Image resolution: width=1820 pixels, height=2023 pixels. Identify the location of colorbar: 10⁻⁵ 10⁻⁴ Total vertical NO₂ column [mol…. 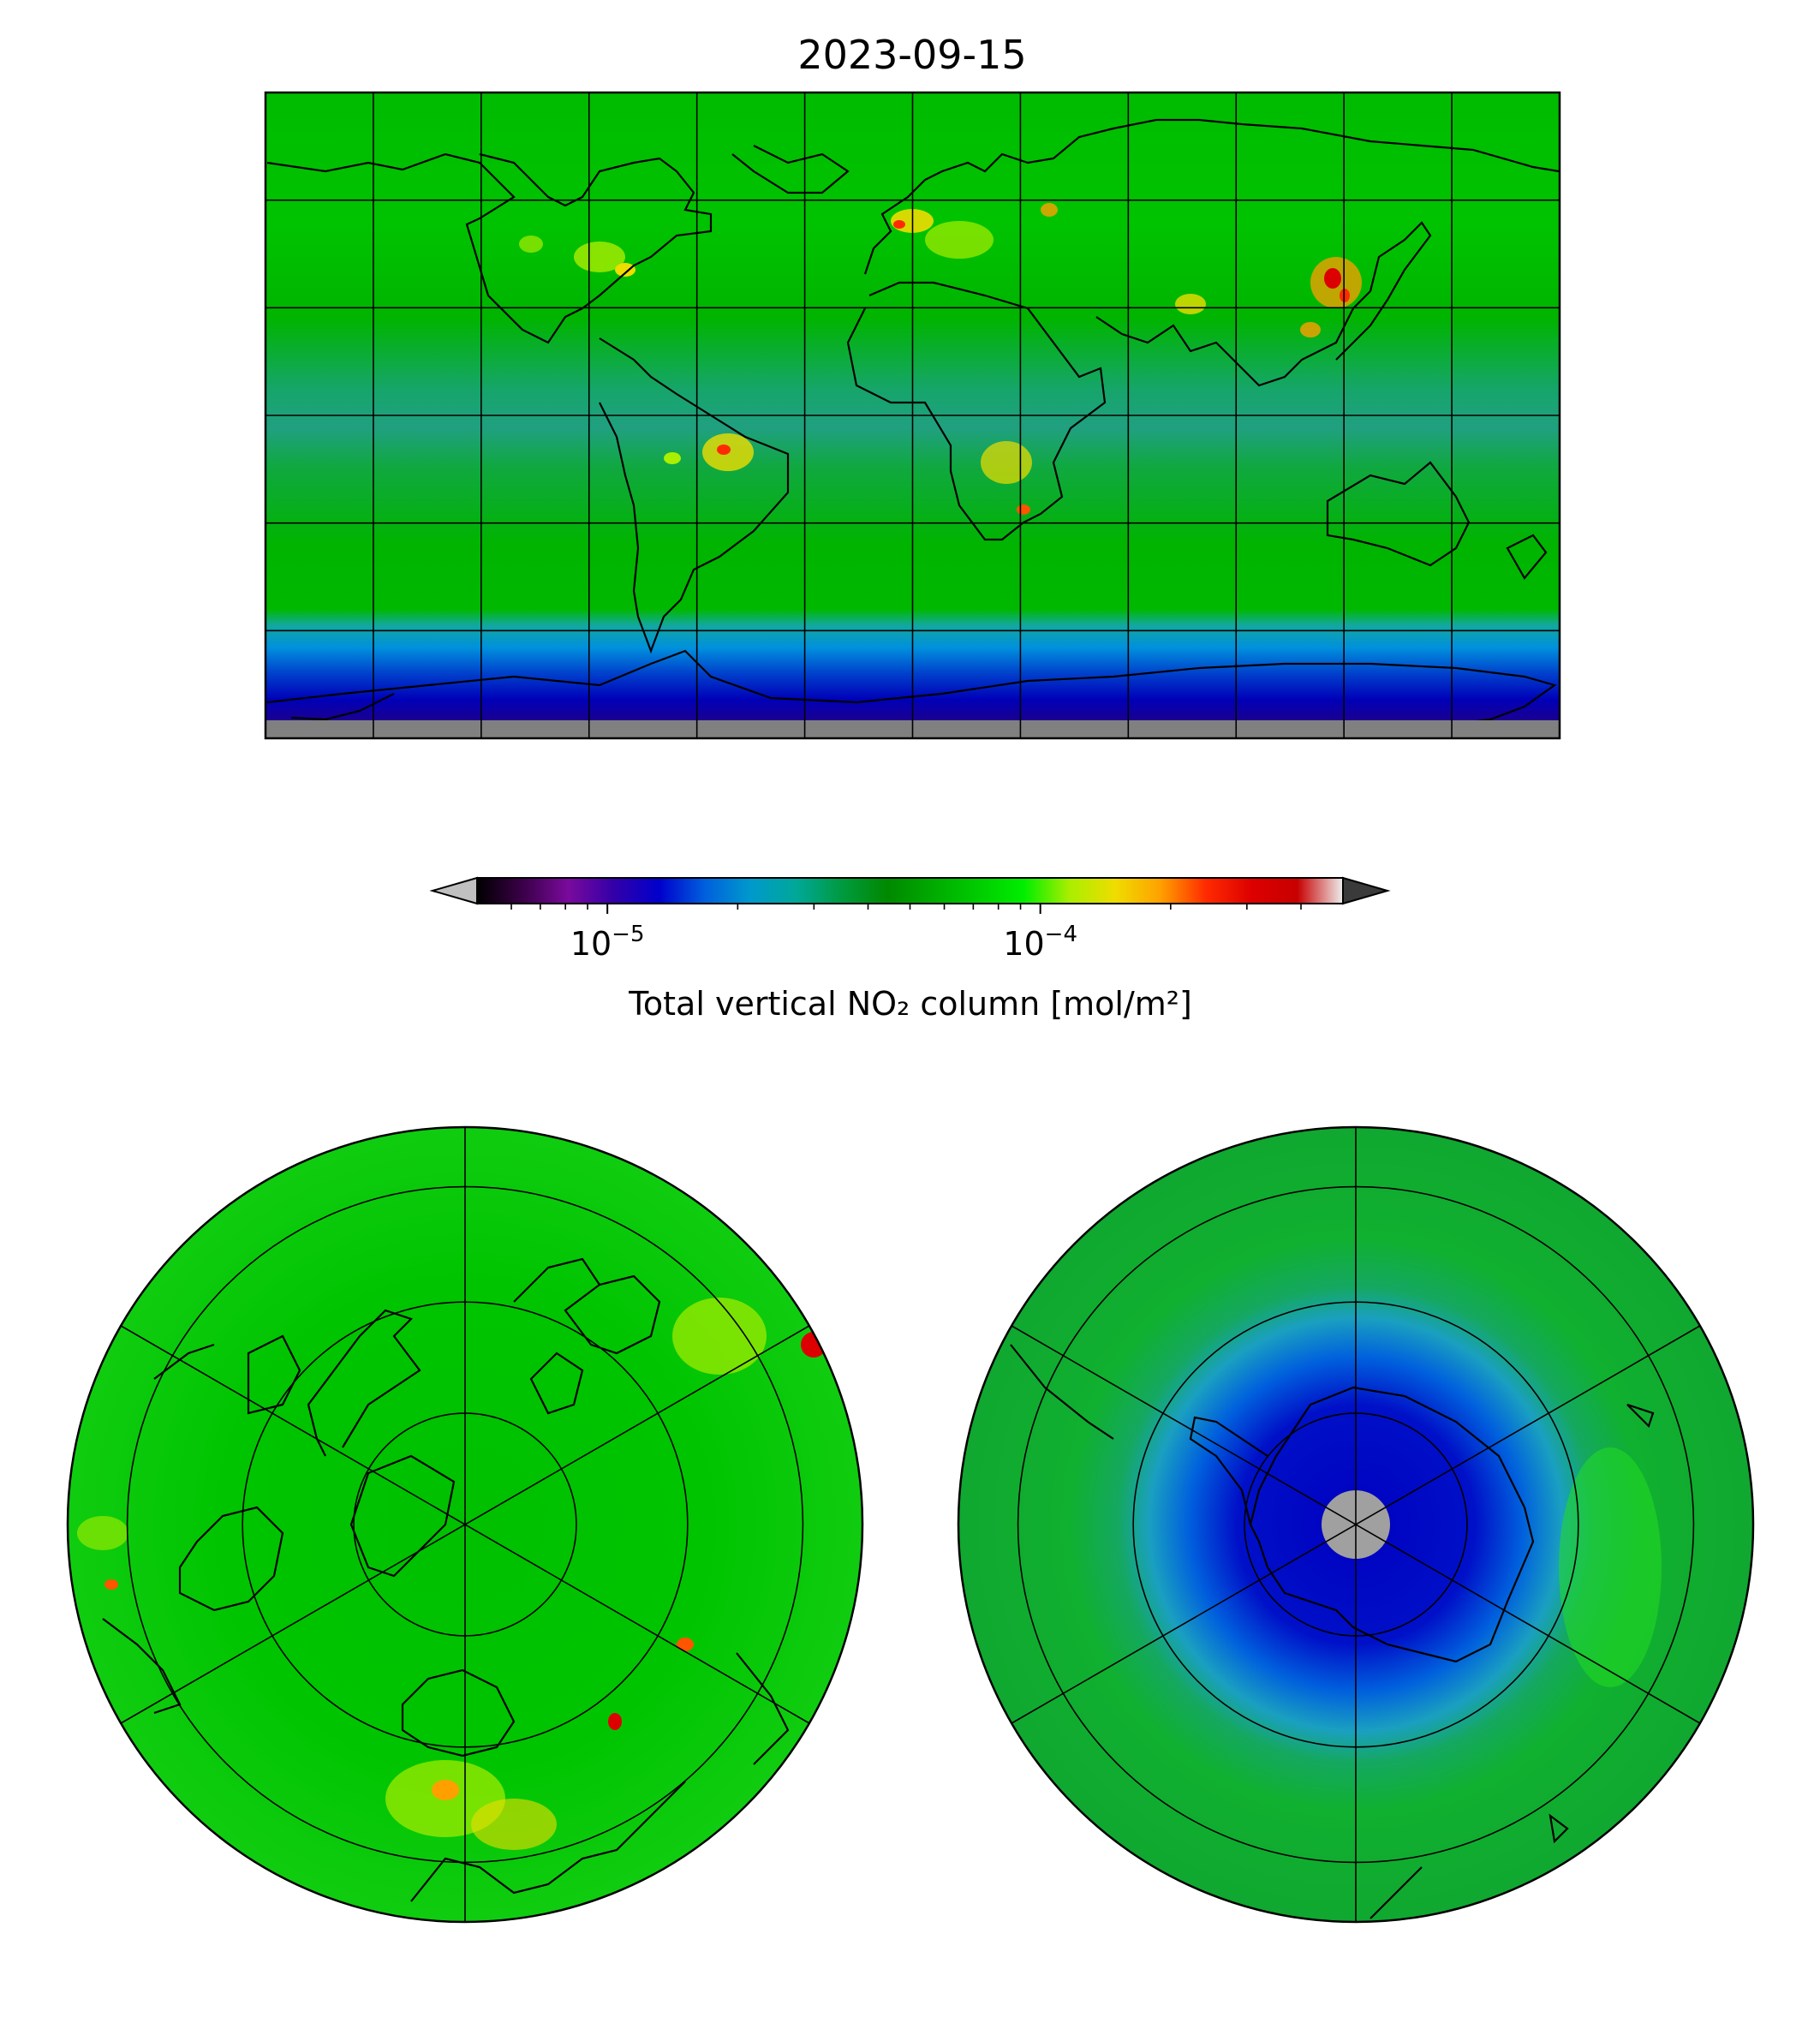
(910, 950).